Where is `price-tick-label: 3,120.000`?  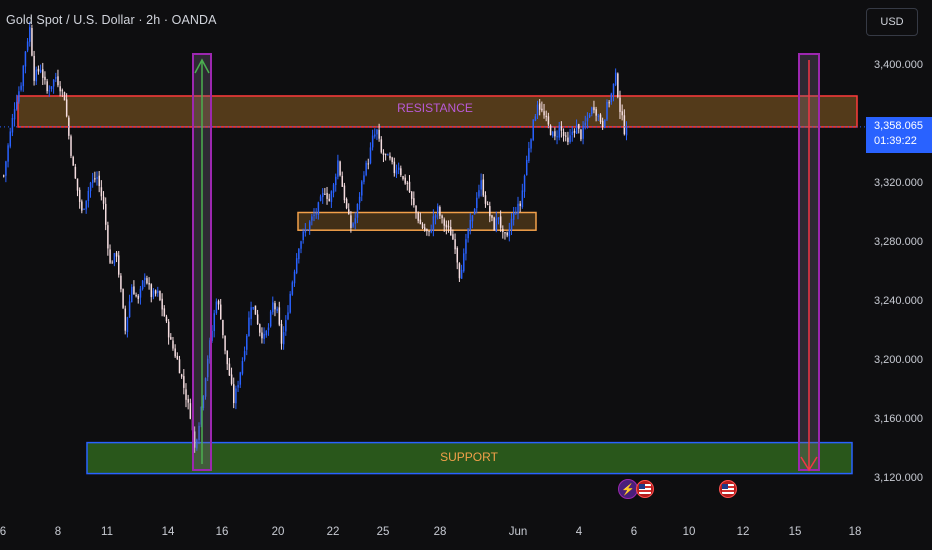
price-tick-label: 3,120.000 is located at coordinates (898, 478).